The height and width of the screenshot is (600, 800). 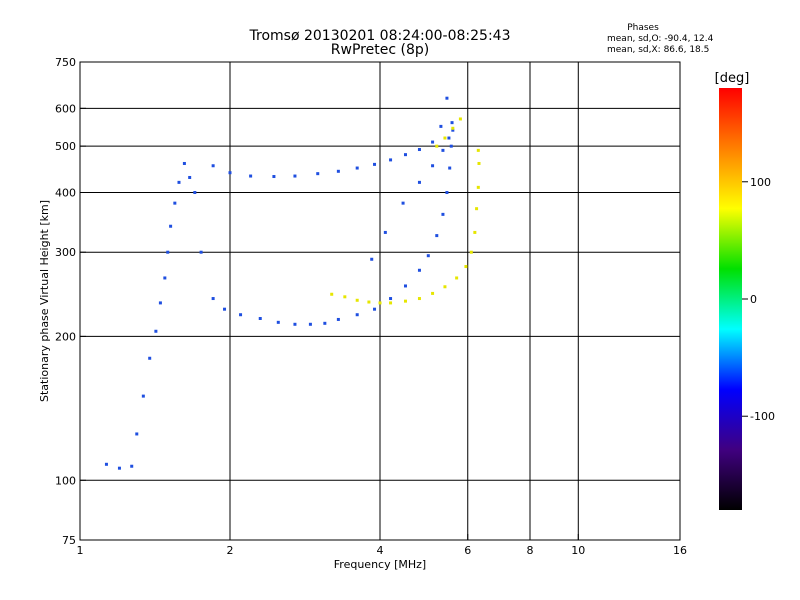 I want to click on y-tick-label: 750, so click(x=65, y=62).